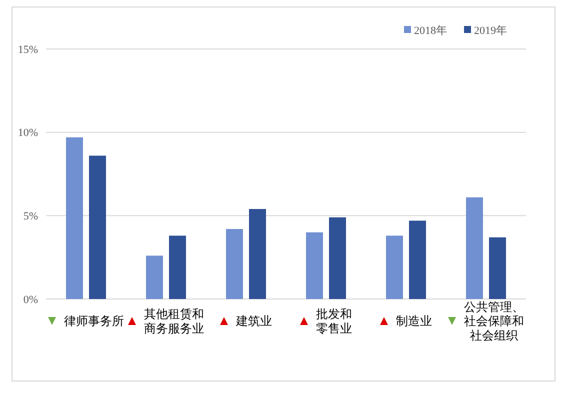 Image resolution: width=563 pixels, height=394 pixels. What do you see at coordinates (30, 216) in the screenshot?
I see `y-tick-label: 5%` at bounding box center [30, 216].